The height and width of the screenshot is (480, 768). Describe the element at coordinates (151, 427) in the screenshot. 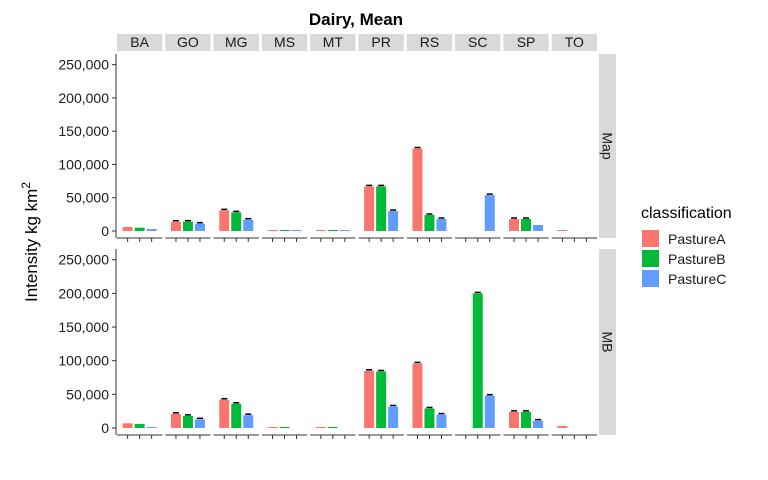

I see `bar-mb-ba-pasturec` at that location.